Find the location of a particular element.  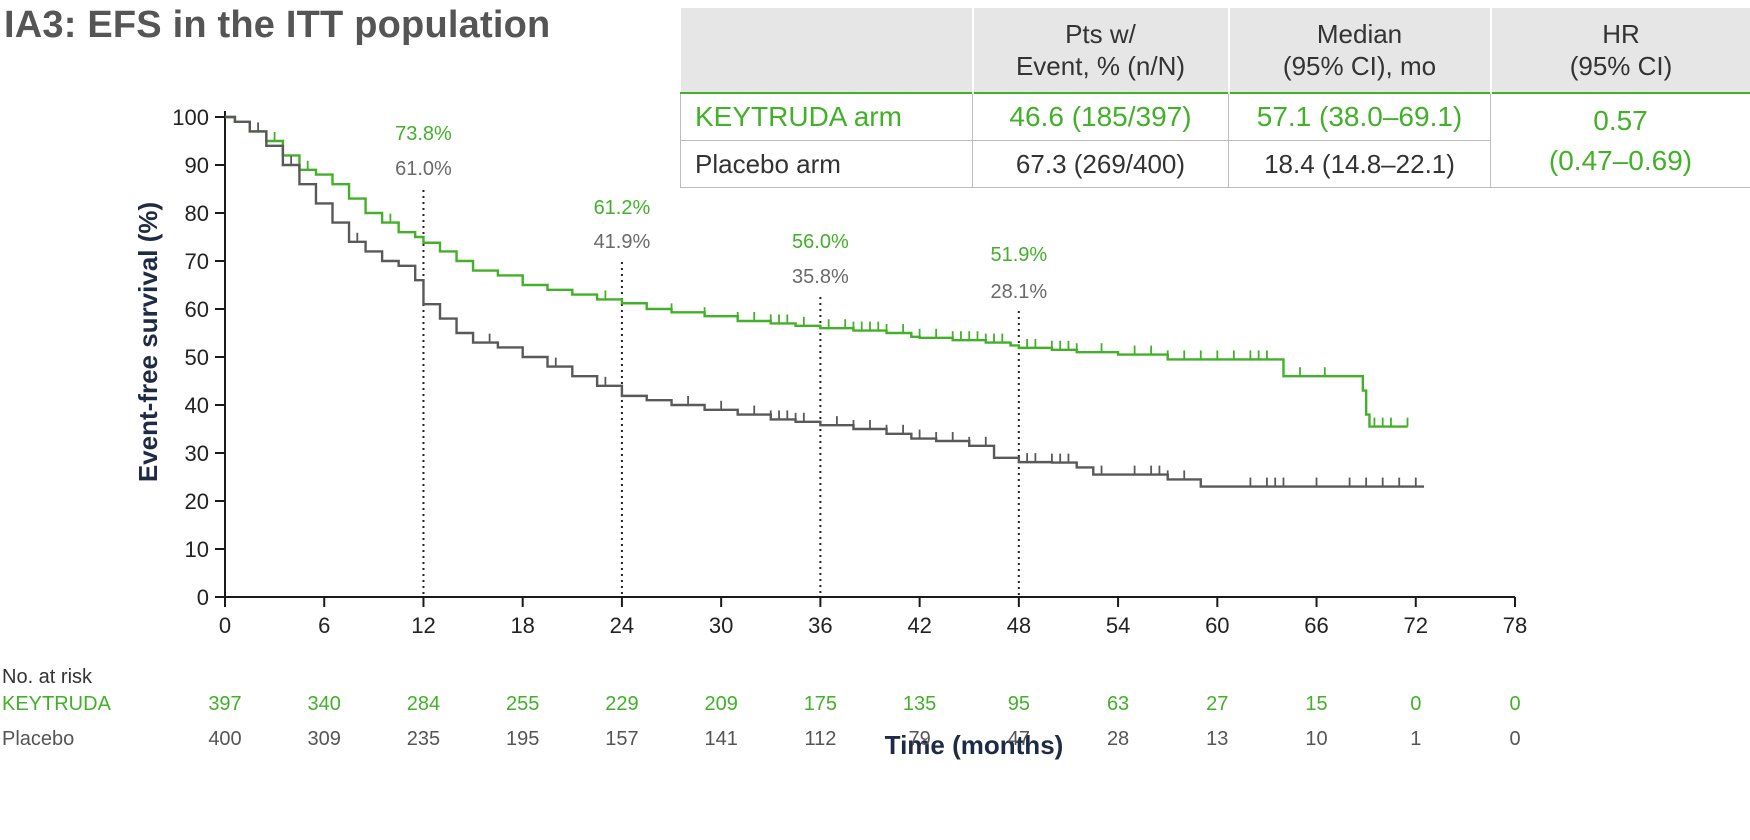

risk-value-keytruda: 15 is located at coordinates (1316, 704).